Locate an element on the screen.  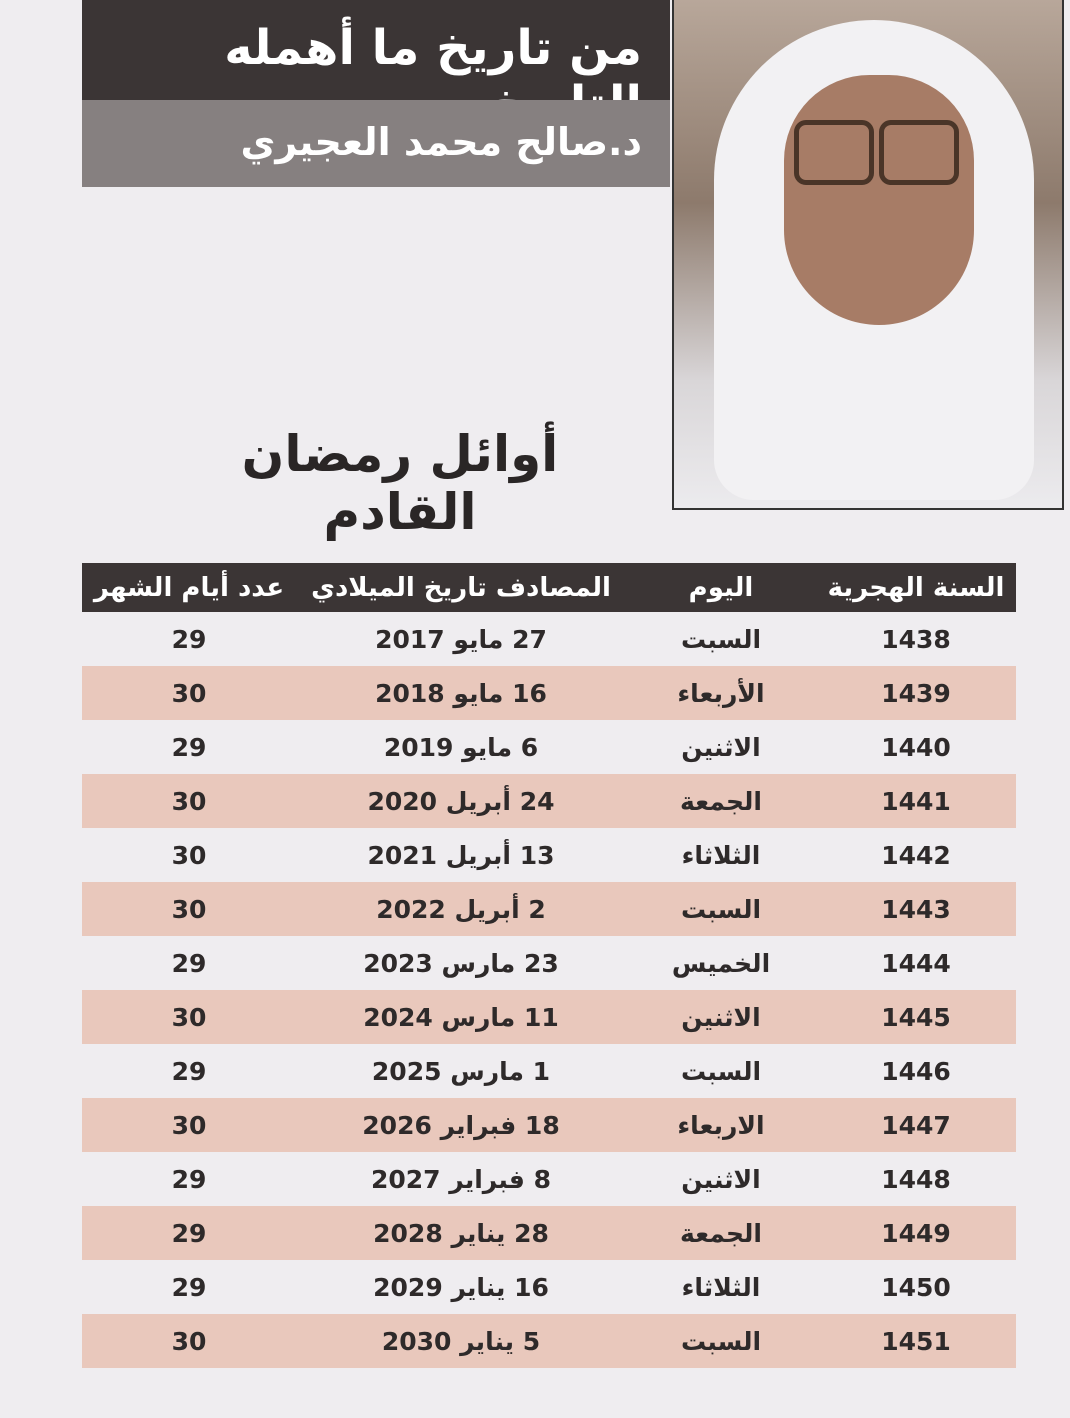
photo-glasses-left is located at coordinates (834, 152).